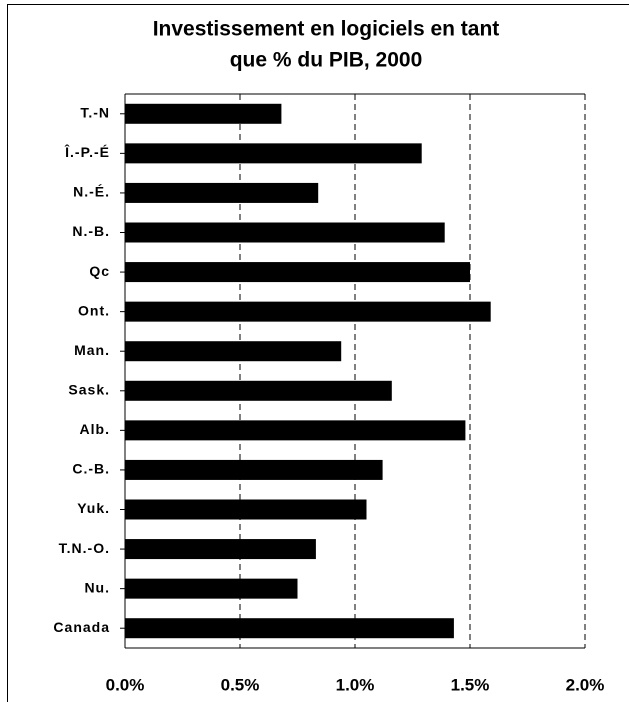  What do you see at coordinates (326, 60) in the screenshot?
I see `chart-title: que % du PIB, 2000` at bounding box center [326, 60].